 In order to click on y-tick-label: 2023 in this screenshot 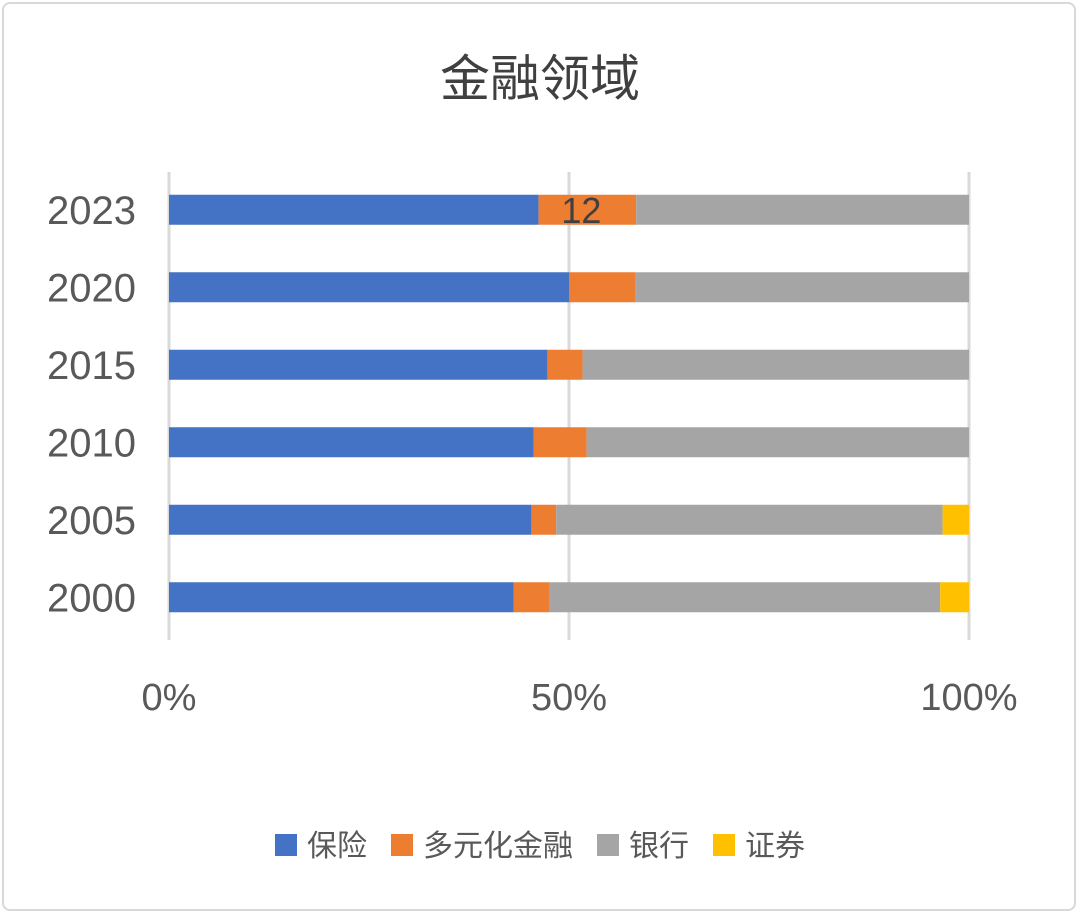, I will do `click(91, 211)`.